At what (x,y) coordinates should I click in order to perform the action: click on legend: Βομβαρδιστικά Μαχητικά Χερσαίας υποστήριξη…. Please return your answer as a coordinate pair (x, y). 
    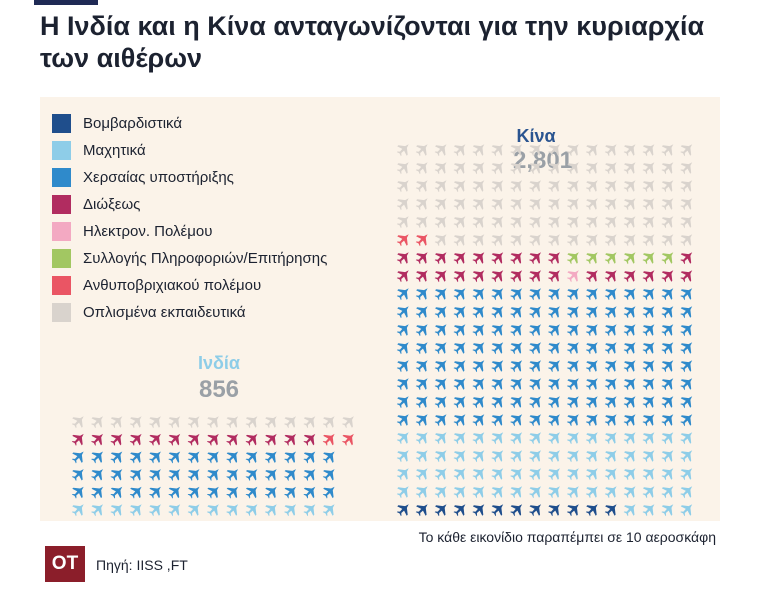
    Looking at the image, I should click on (189, 218).